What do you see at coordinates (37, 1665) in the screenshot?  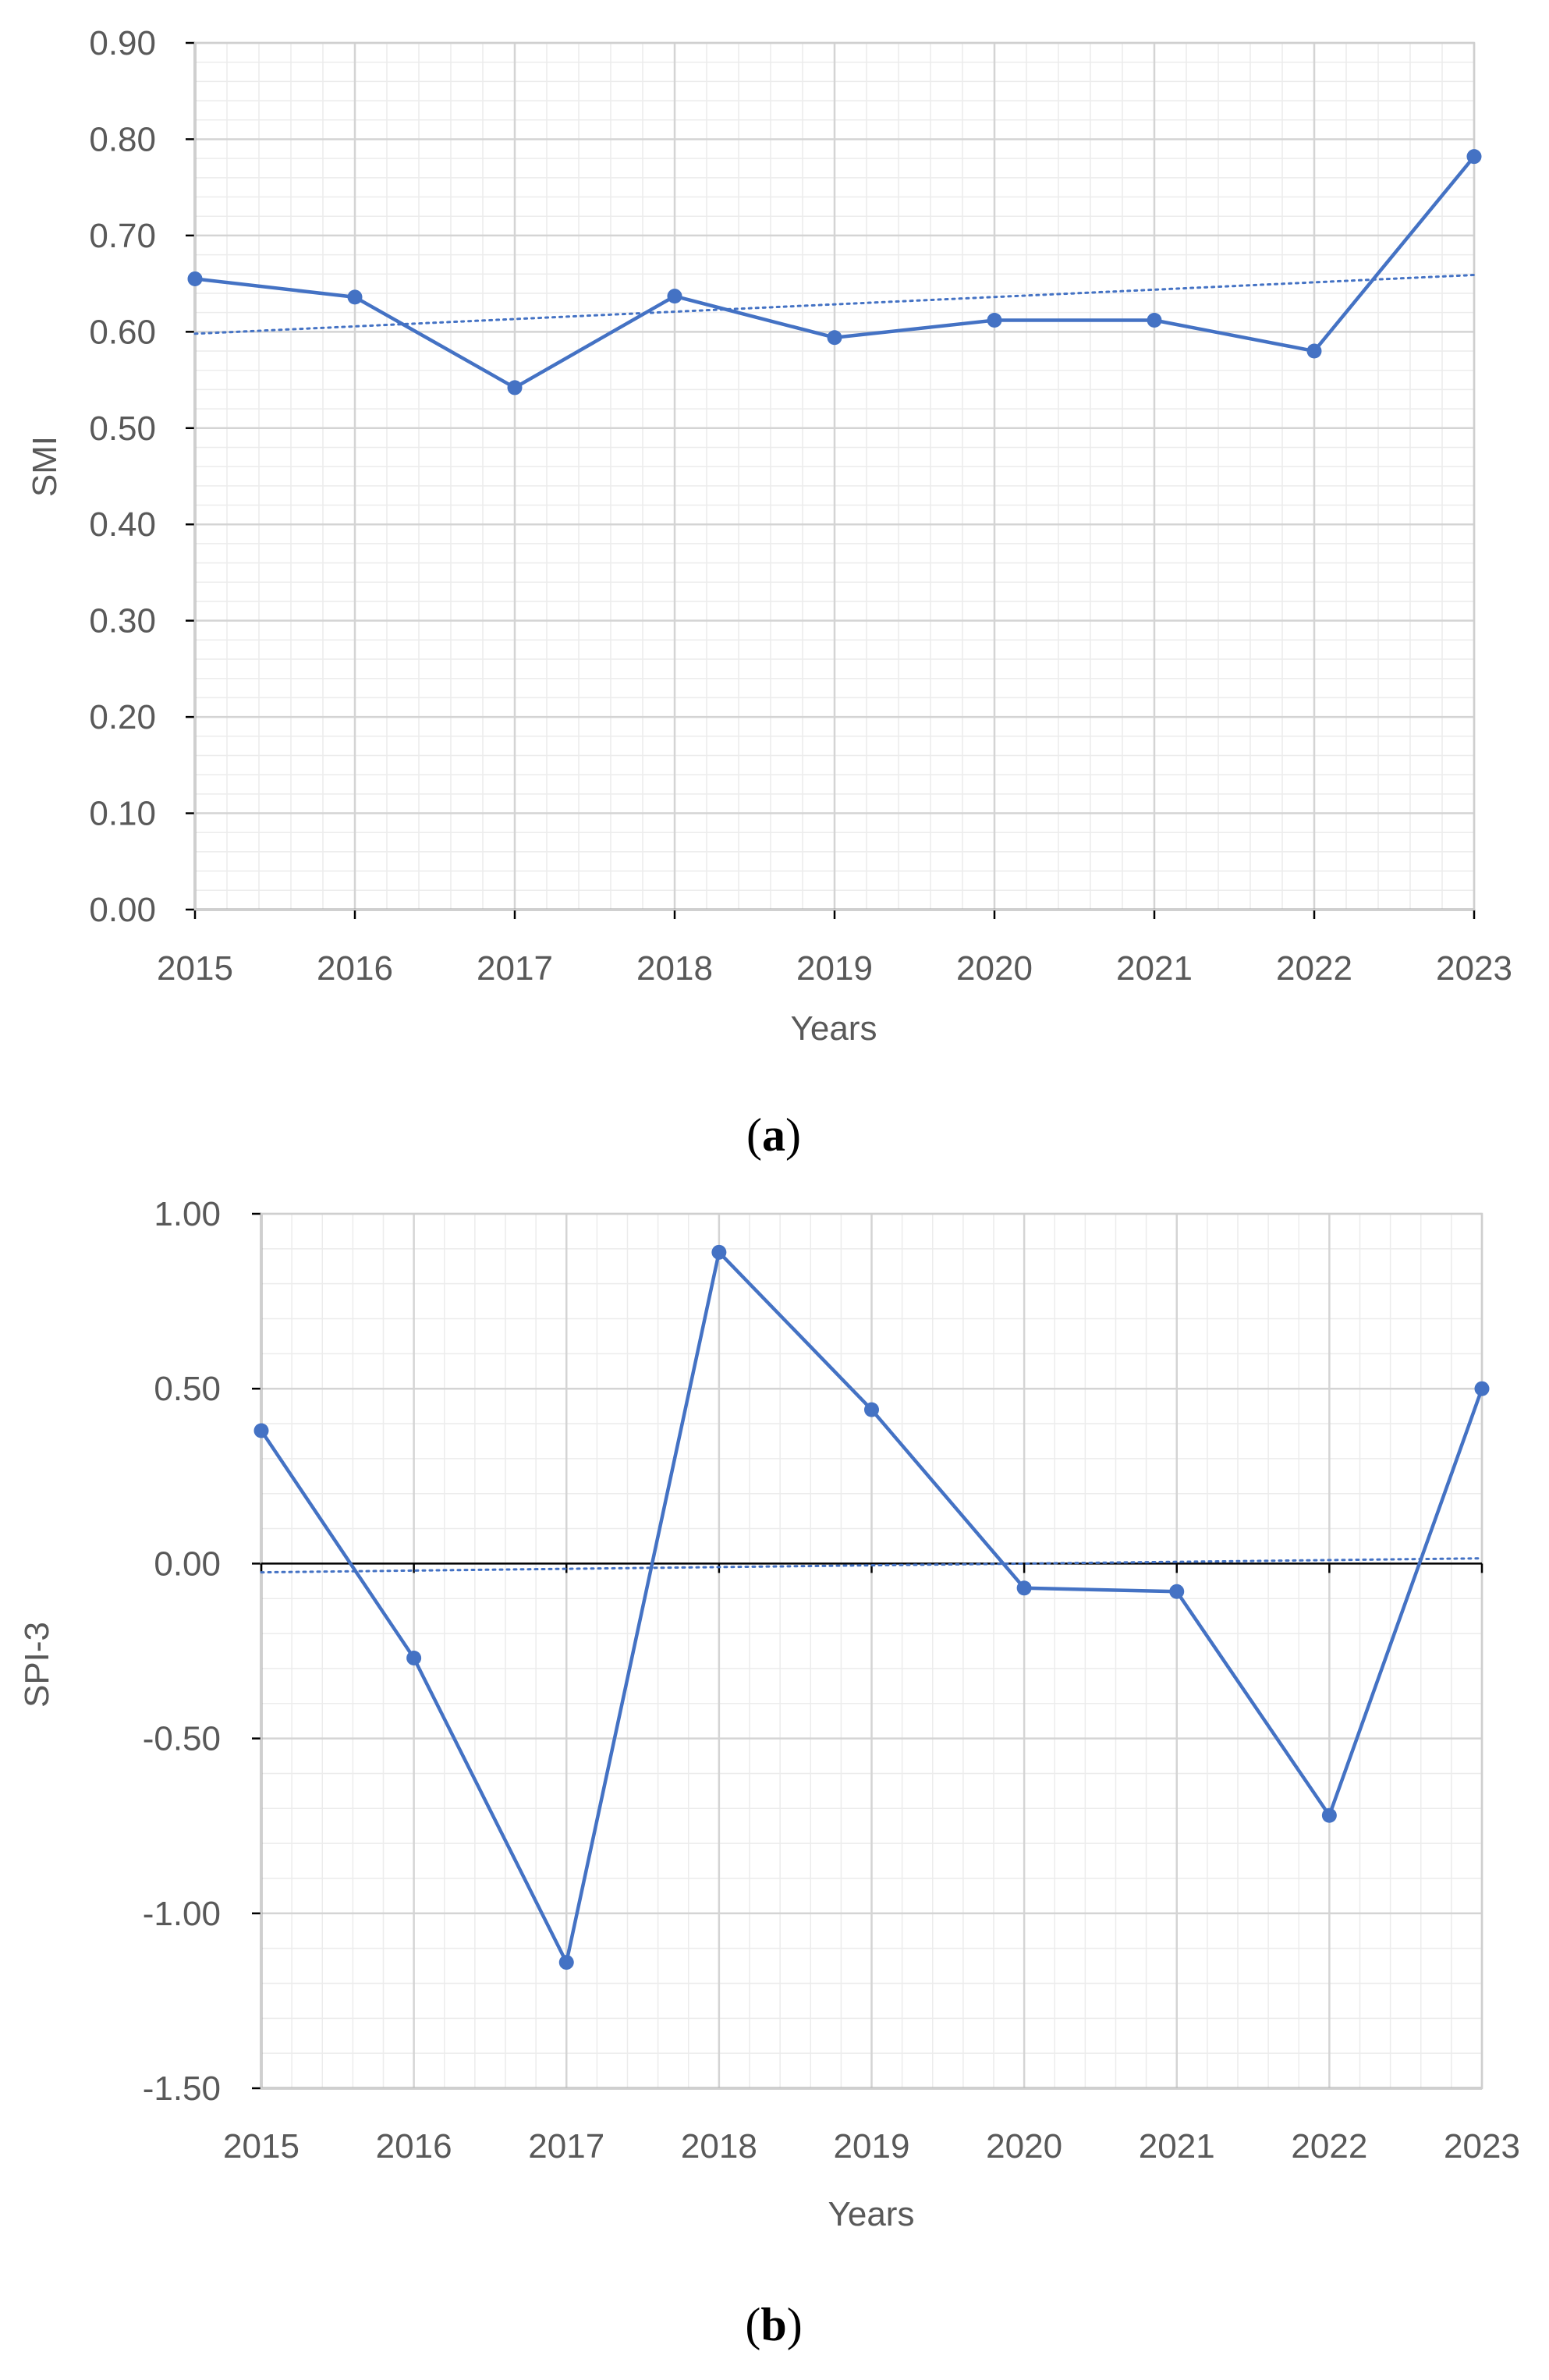 I see `y-axis-title: SPI-3` at bounding box center [37, 1665].